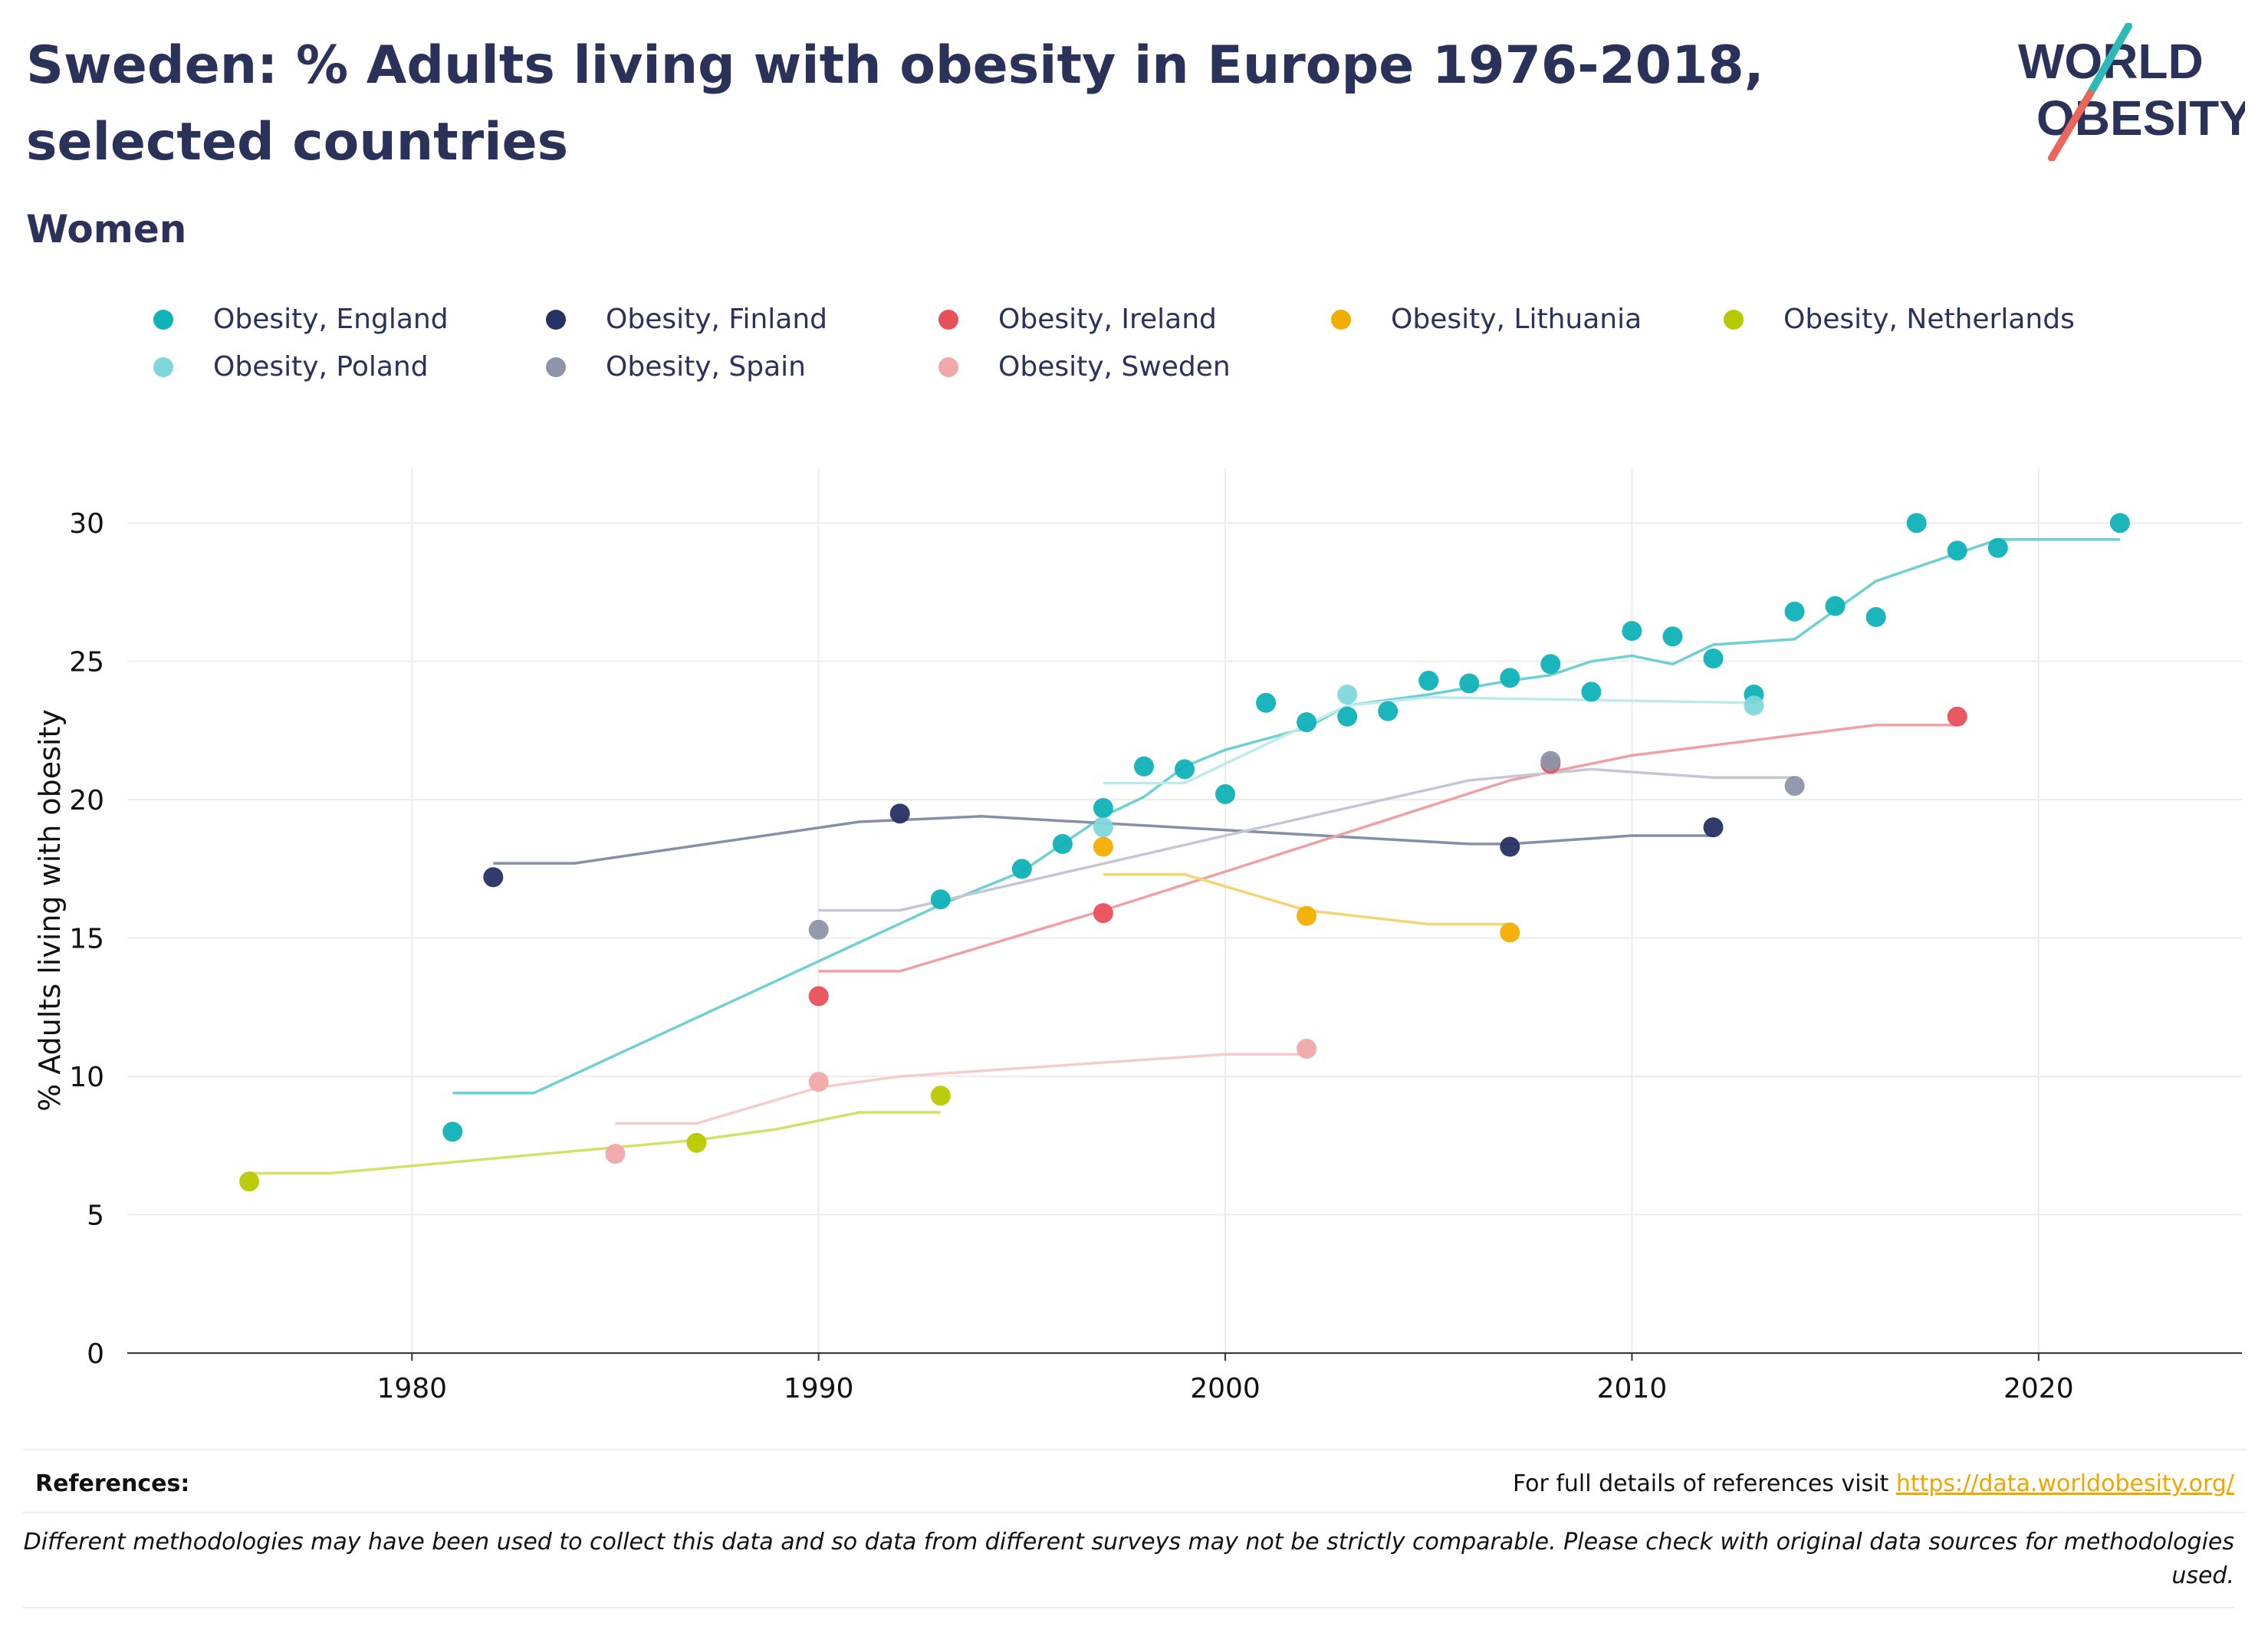 The height and width of the screenshot is (1649, 2268). Describe the element at coordinates (961, 1089) in the screenshot. I see `trend-line-obesity-sweden` at that location.